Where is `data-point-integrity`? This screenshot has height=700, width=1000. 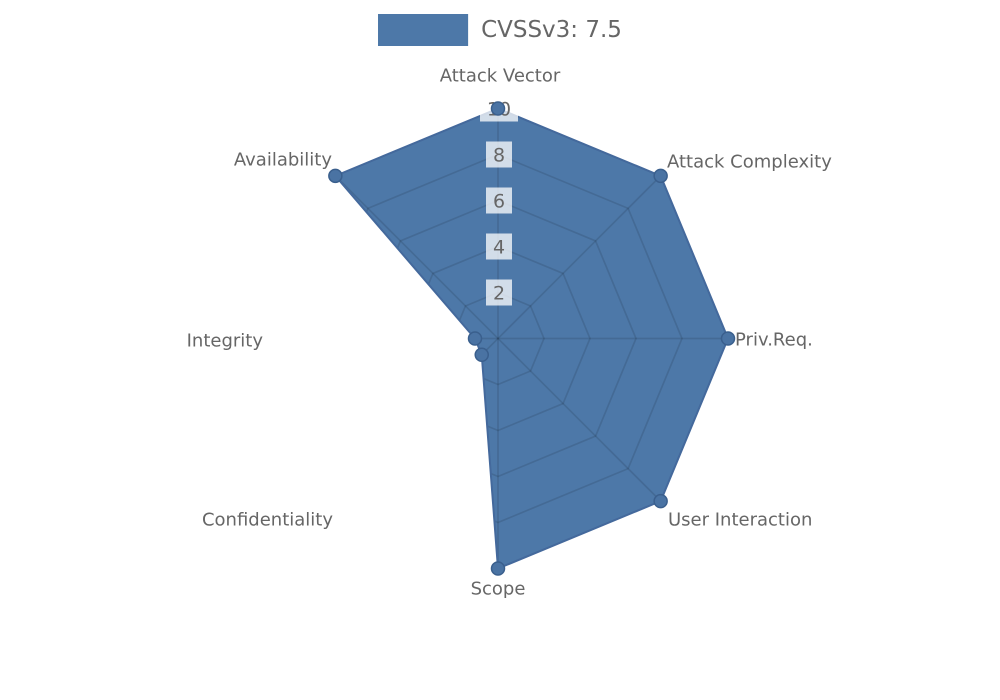
data-point-integrity is located at coordinates (475, 338).